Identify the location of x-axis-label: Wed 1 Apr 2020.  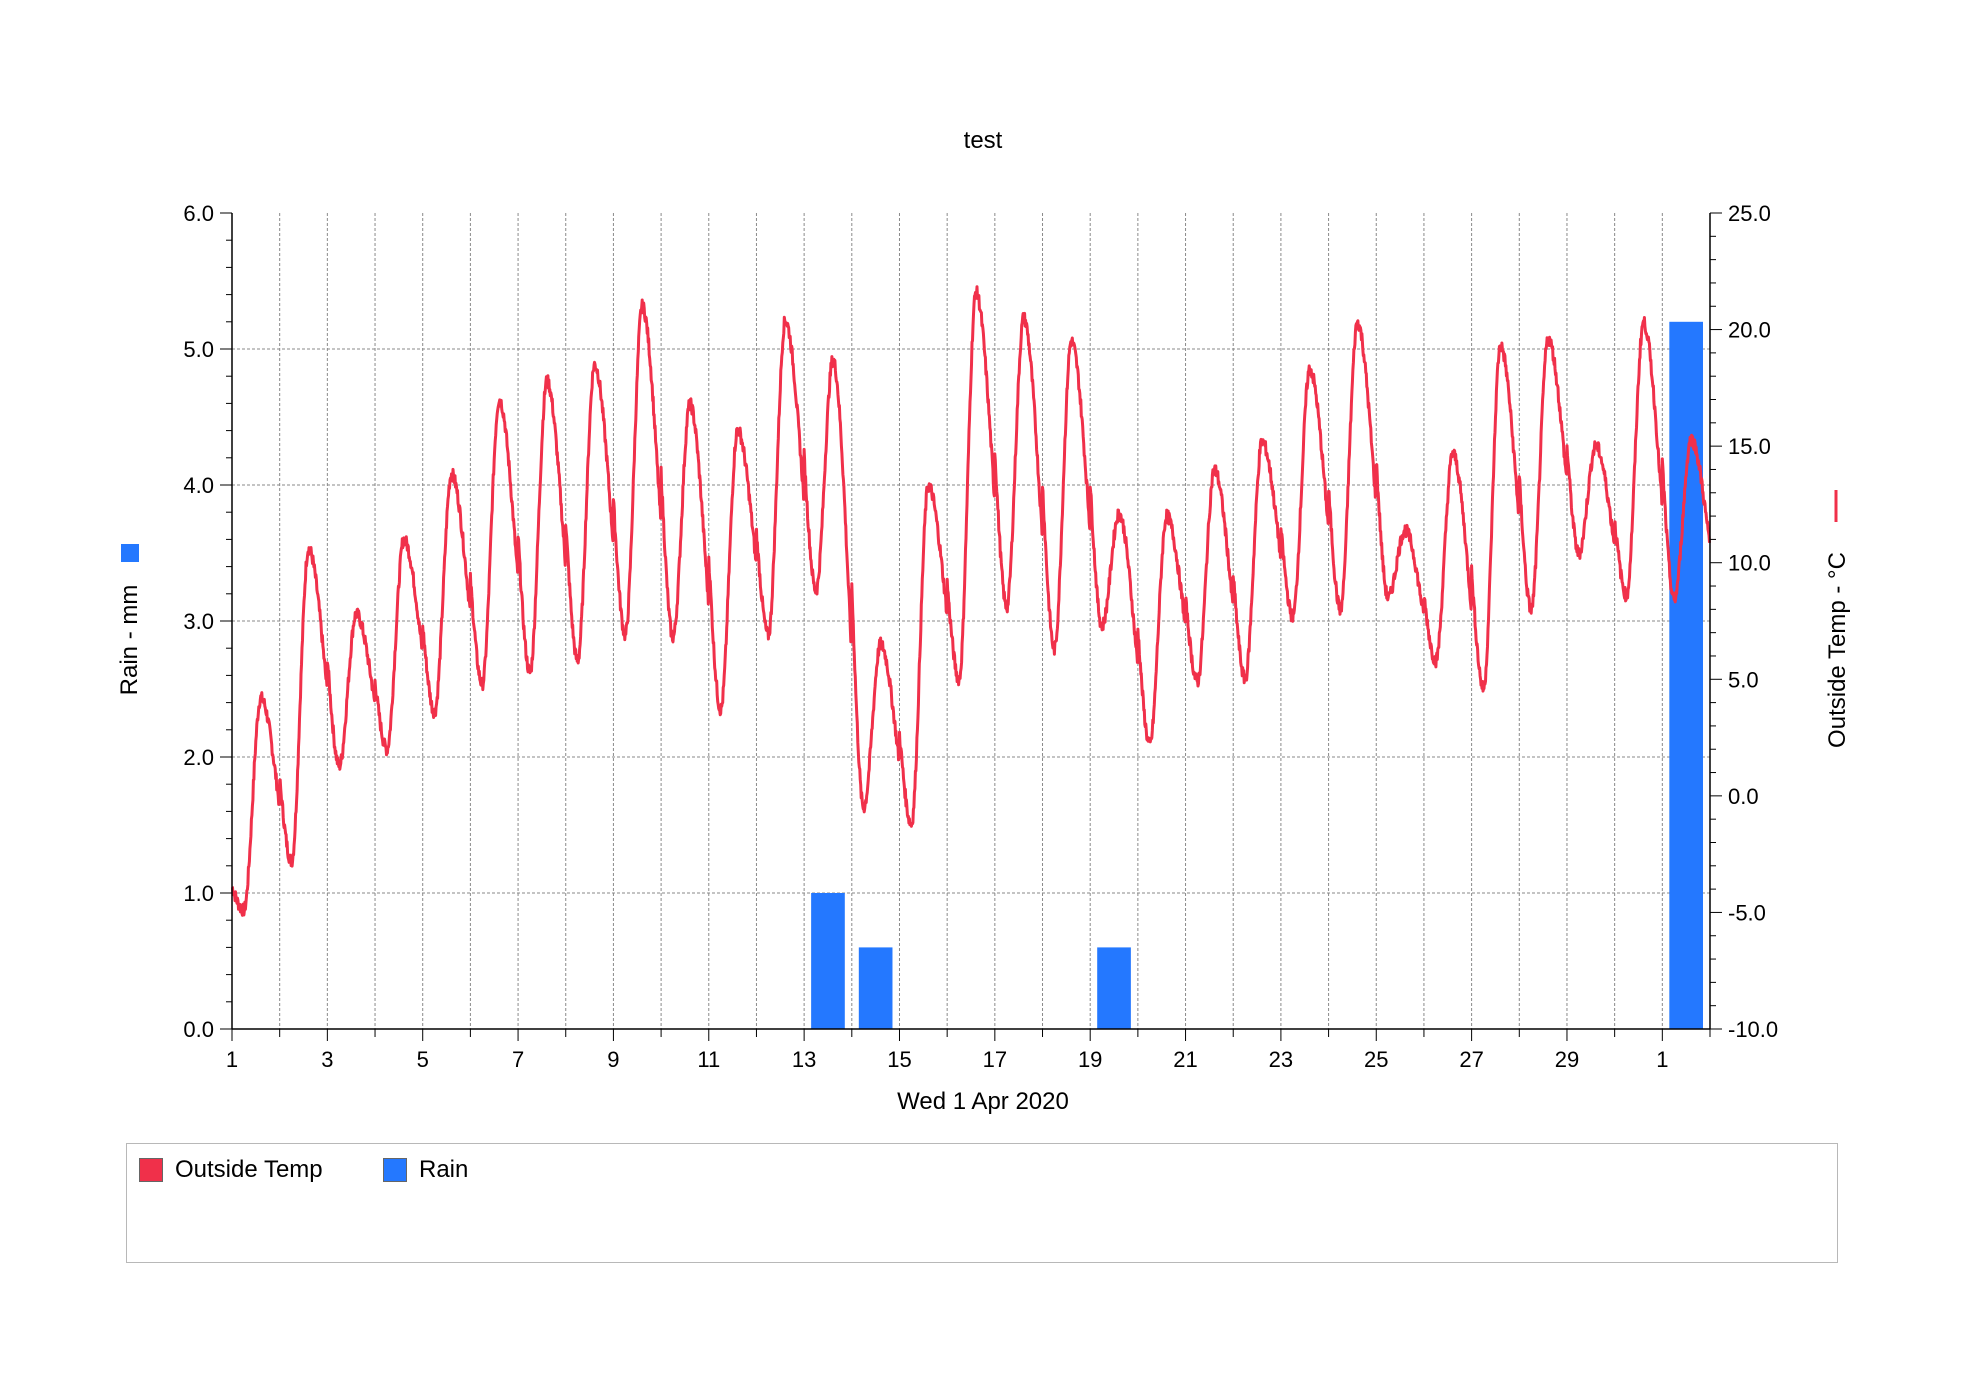
(983, 1101).